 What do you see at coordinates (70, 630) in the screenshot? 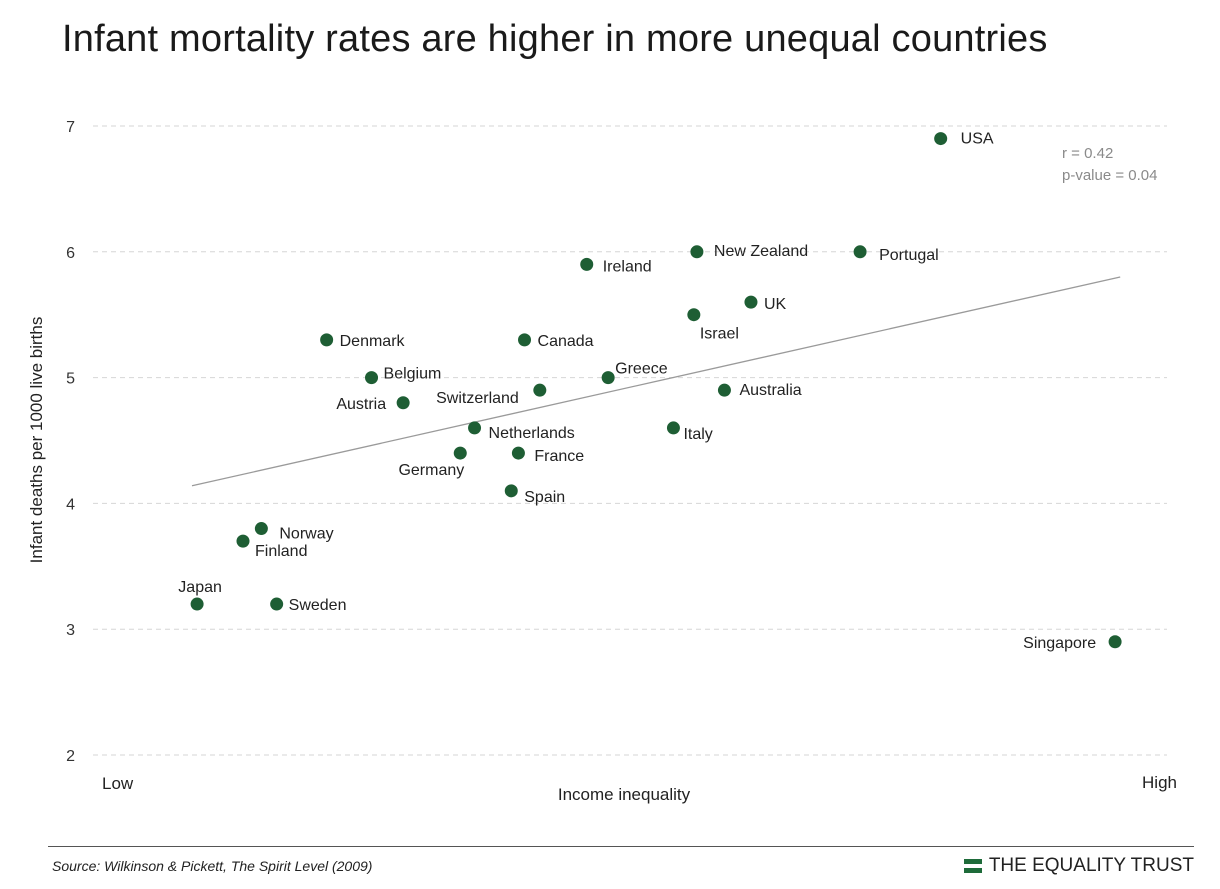
I see `y-tick-label: 3` at bounding box center [70, 630].